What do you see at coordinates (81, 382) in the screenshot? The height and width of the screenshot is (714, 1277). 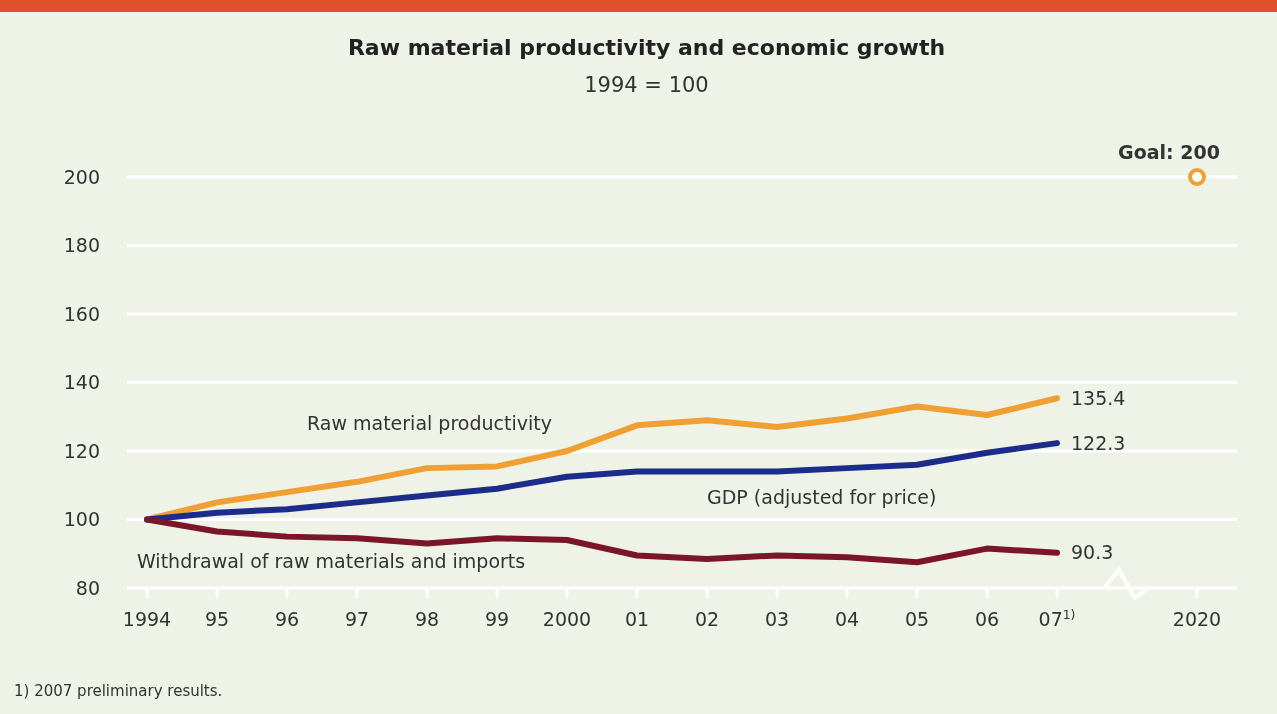 I see `y-tick-label: 140` at bounding box center [81, 382].